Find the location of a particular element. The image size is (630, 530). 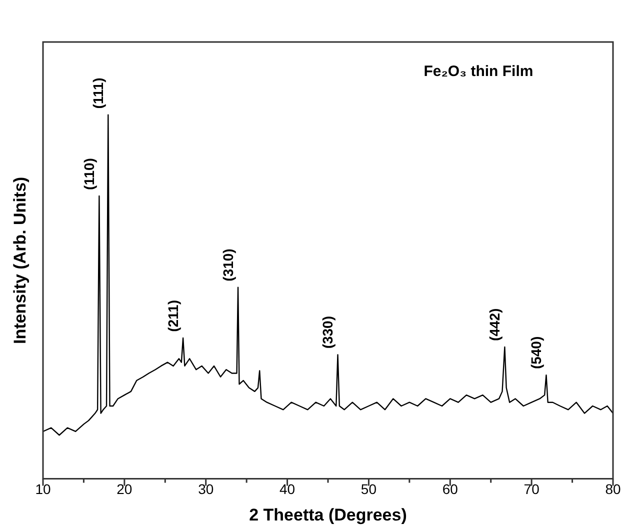

annotation: (310) is located at coordinates (228, 265).